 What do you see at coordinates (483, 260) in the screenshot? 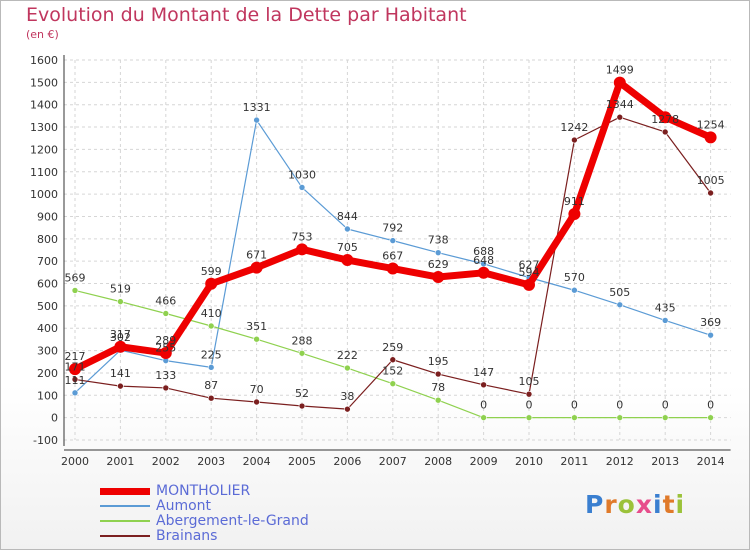
I see `data-label: 648` at bounding box center [483, 260].